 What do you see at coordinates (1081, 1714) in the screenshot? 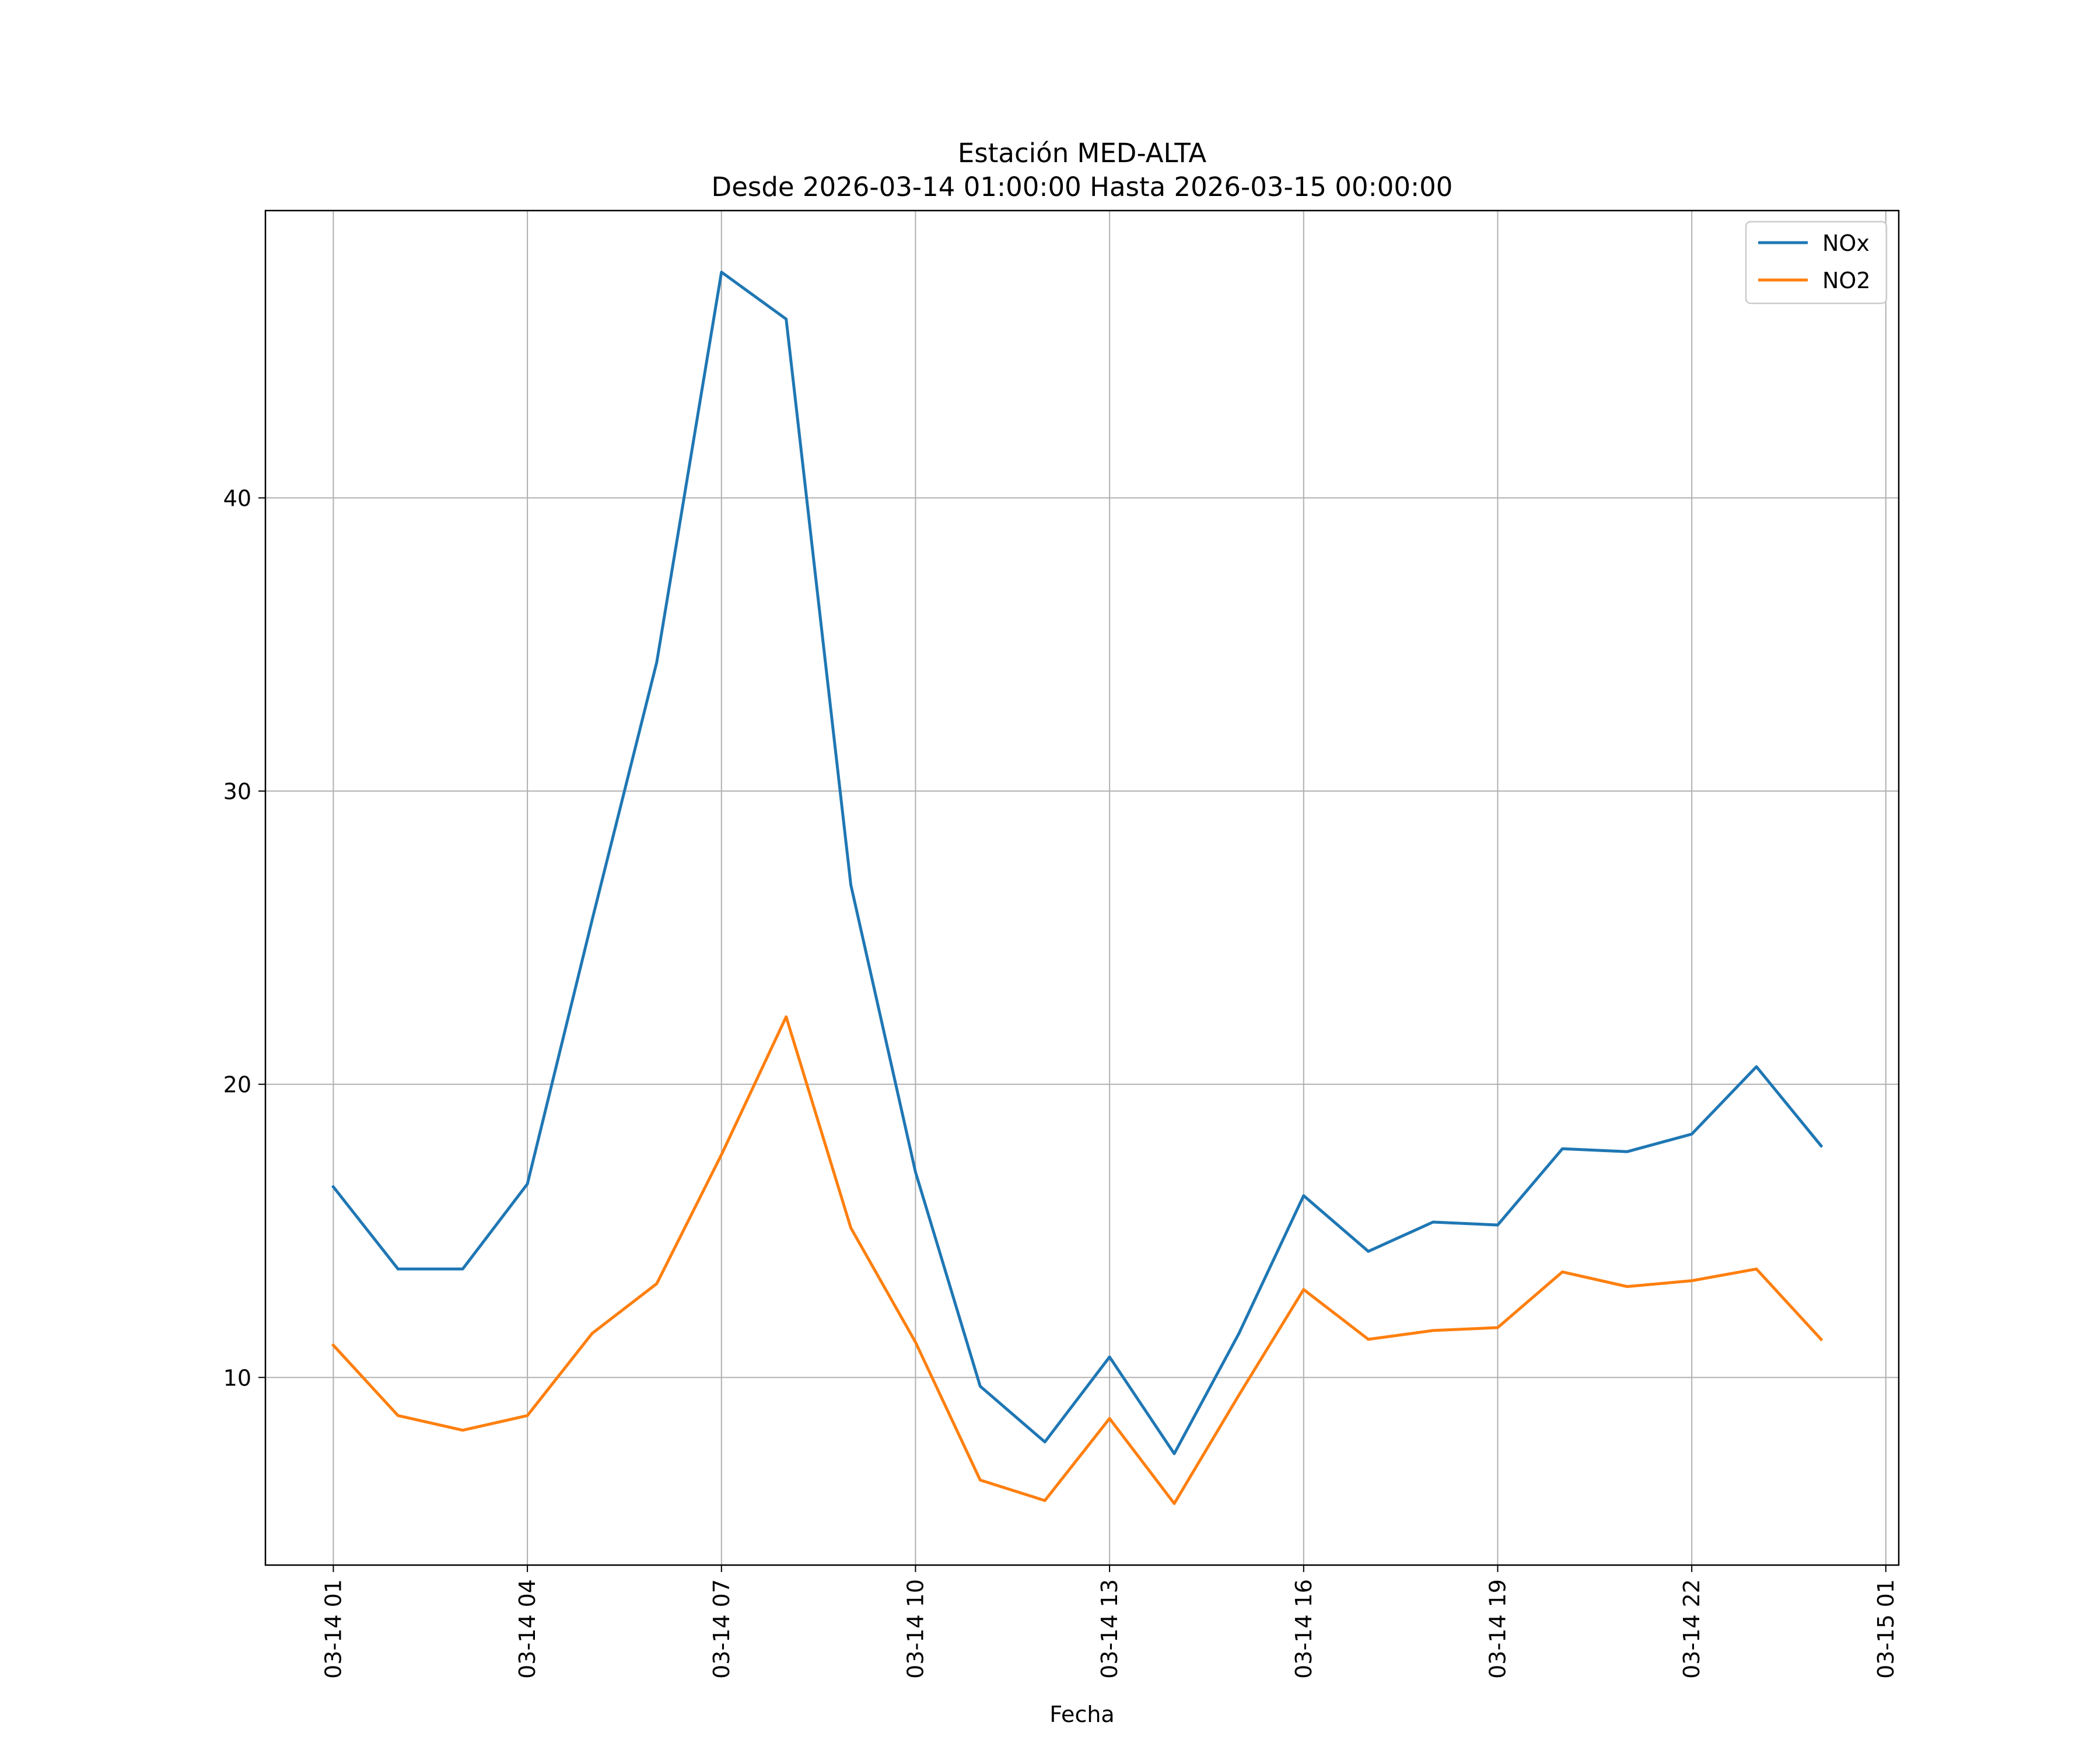
I see `x-axis-label: Fecha` at bounding box center [1081, 1714].